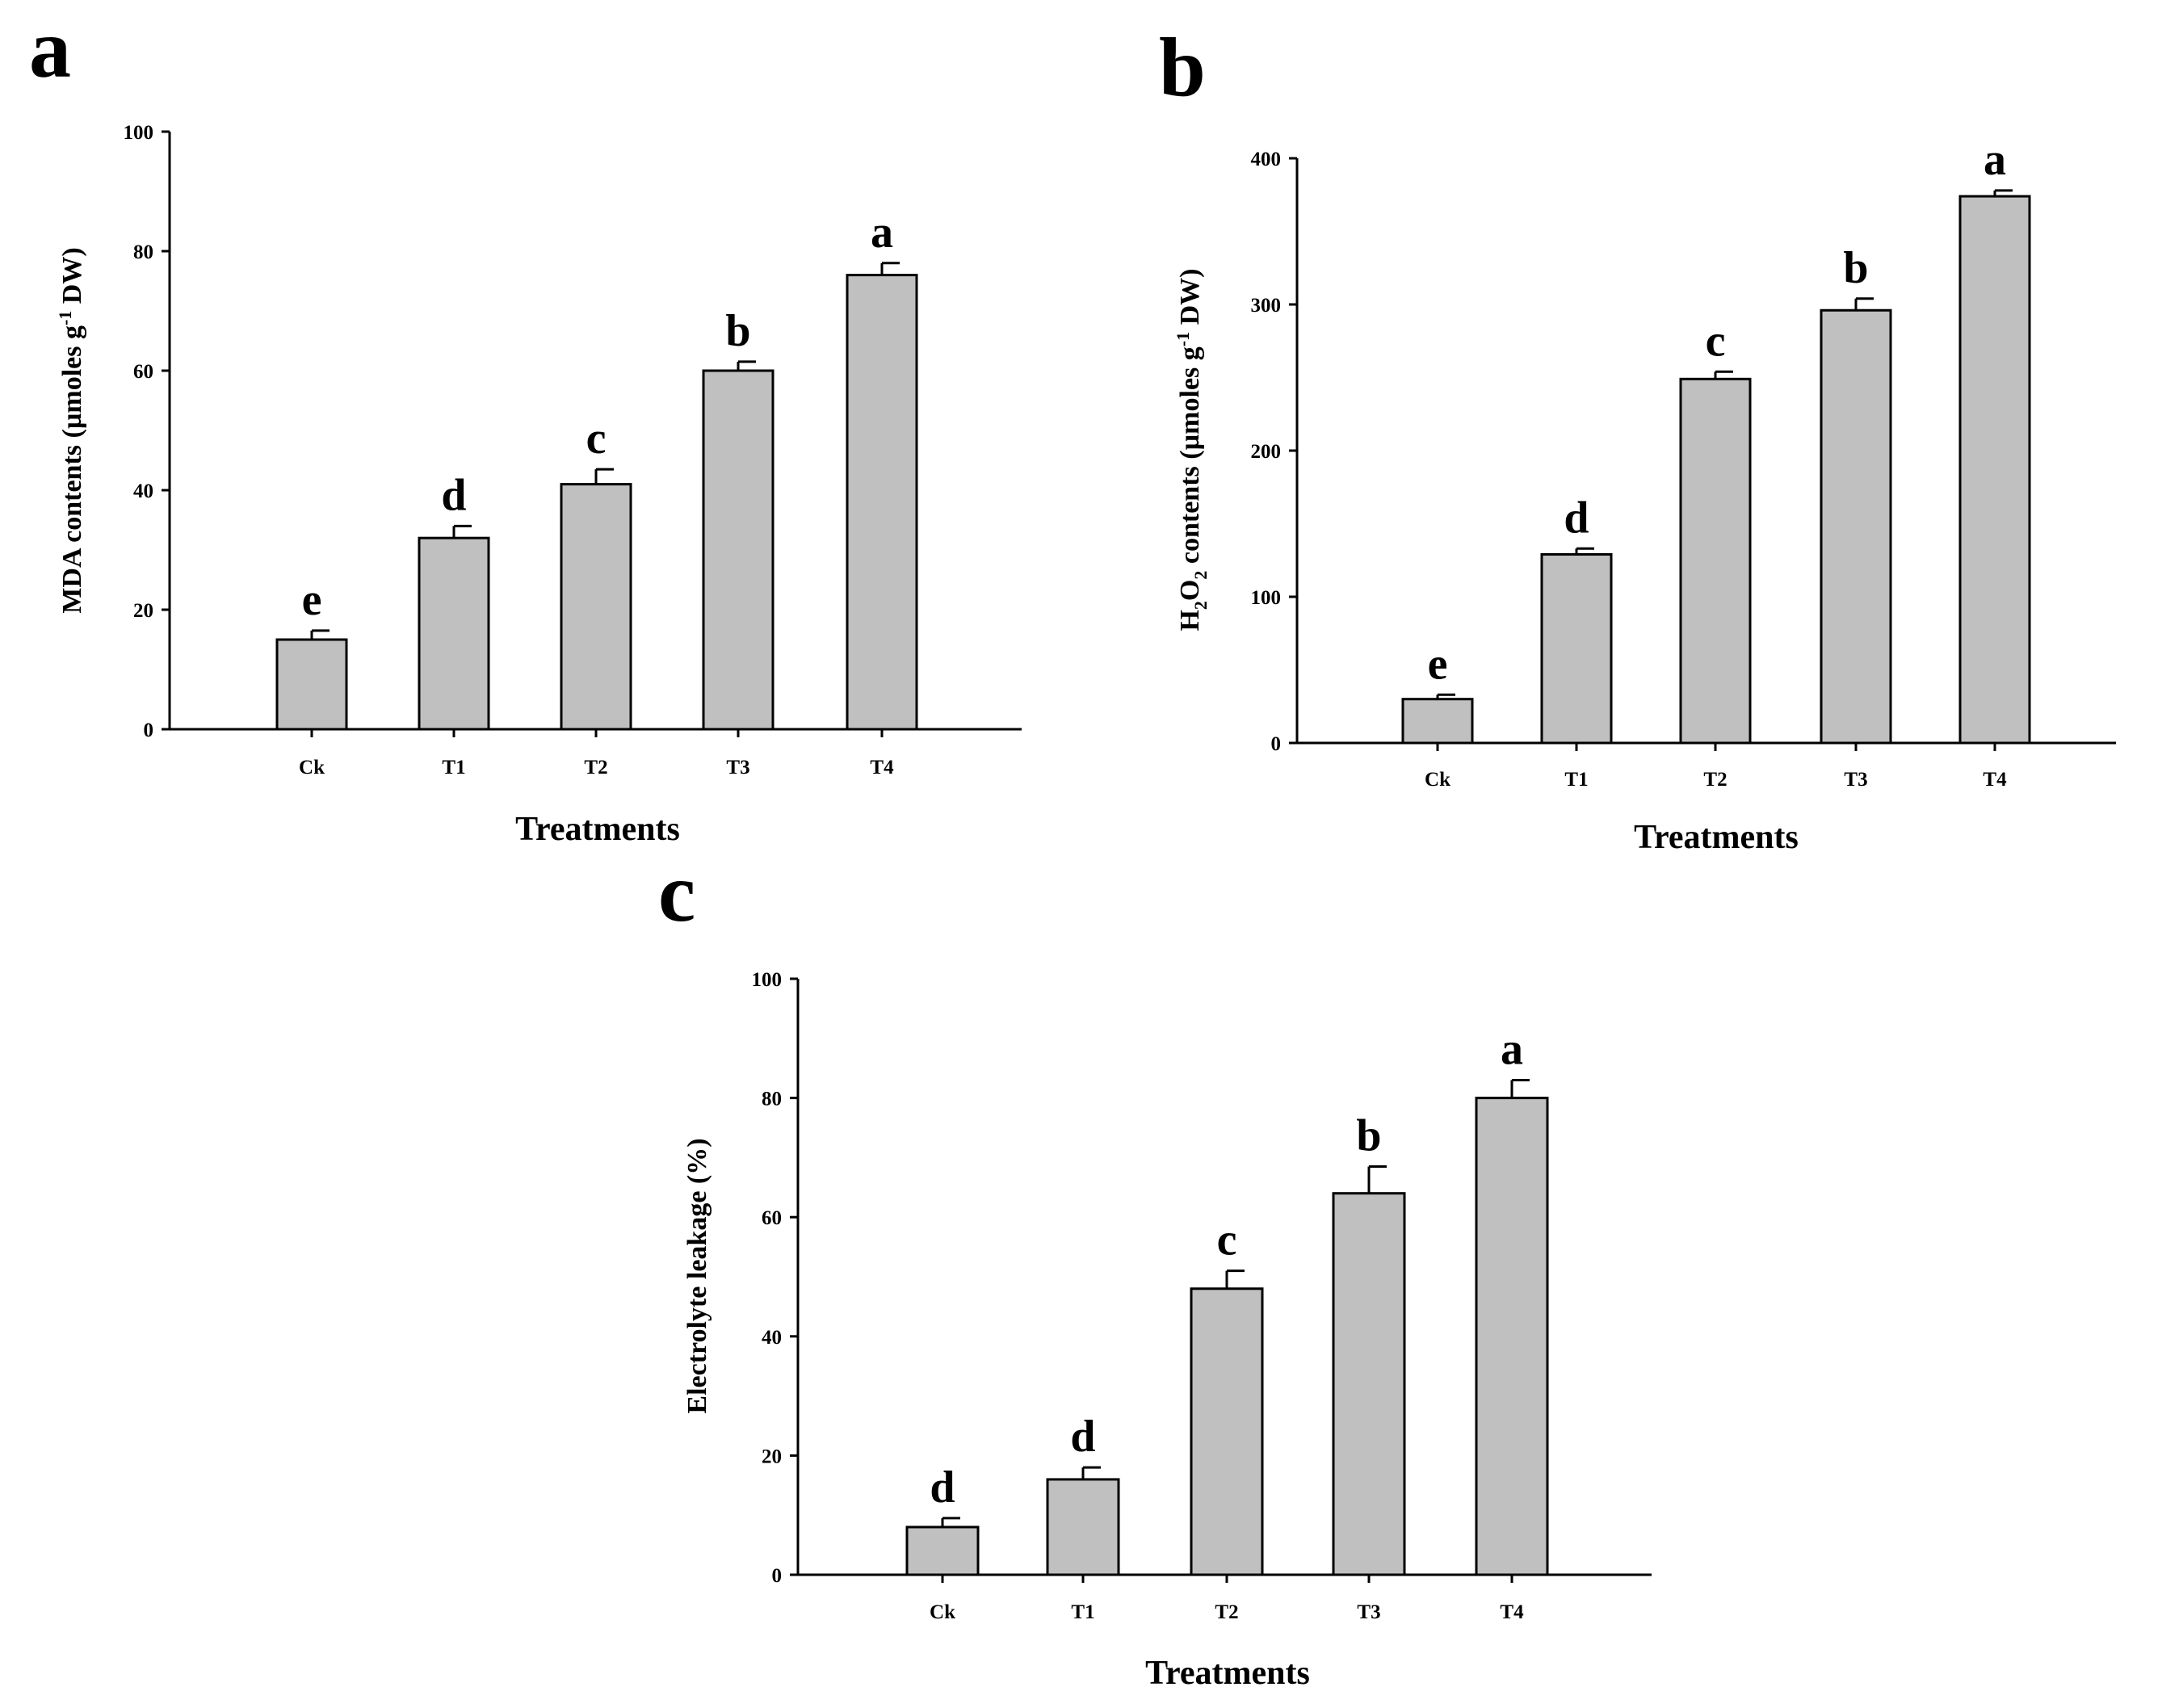 This screenshot has width=2162, height=1708. I want to click on panel-label: b, so click(1182, 67).